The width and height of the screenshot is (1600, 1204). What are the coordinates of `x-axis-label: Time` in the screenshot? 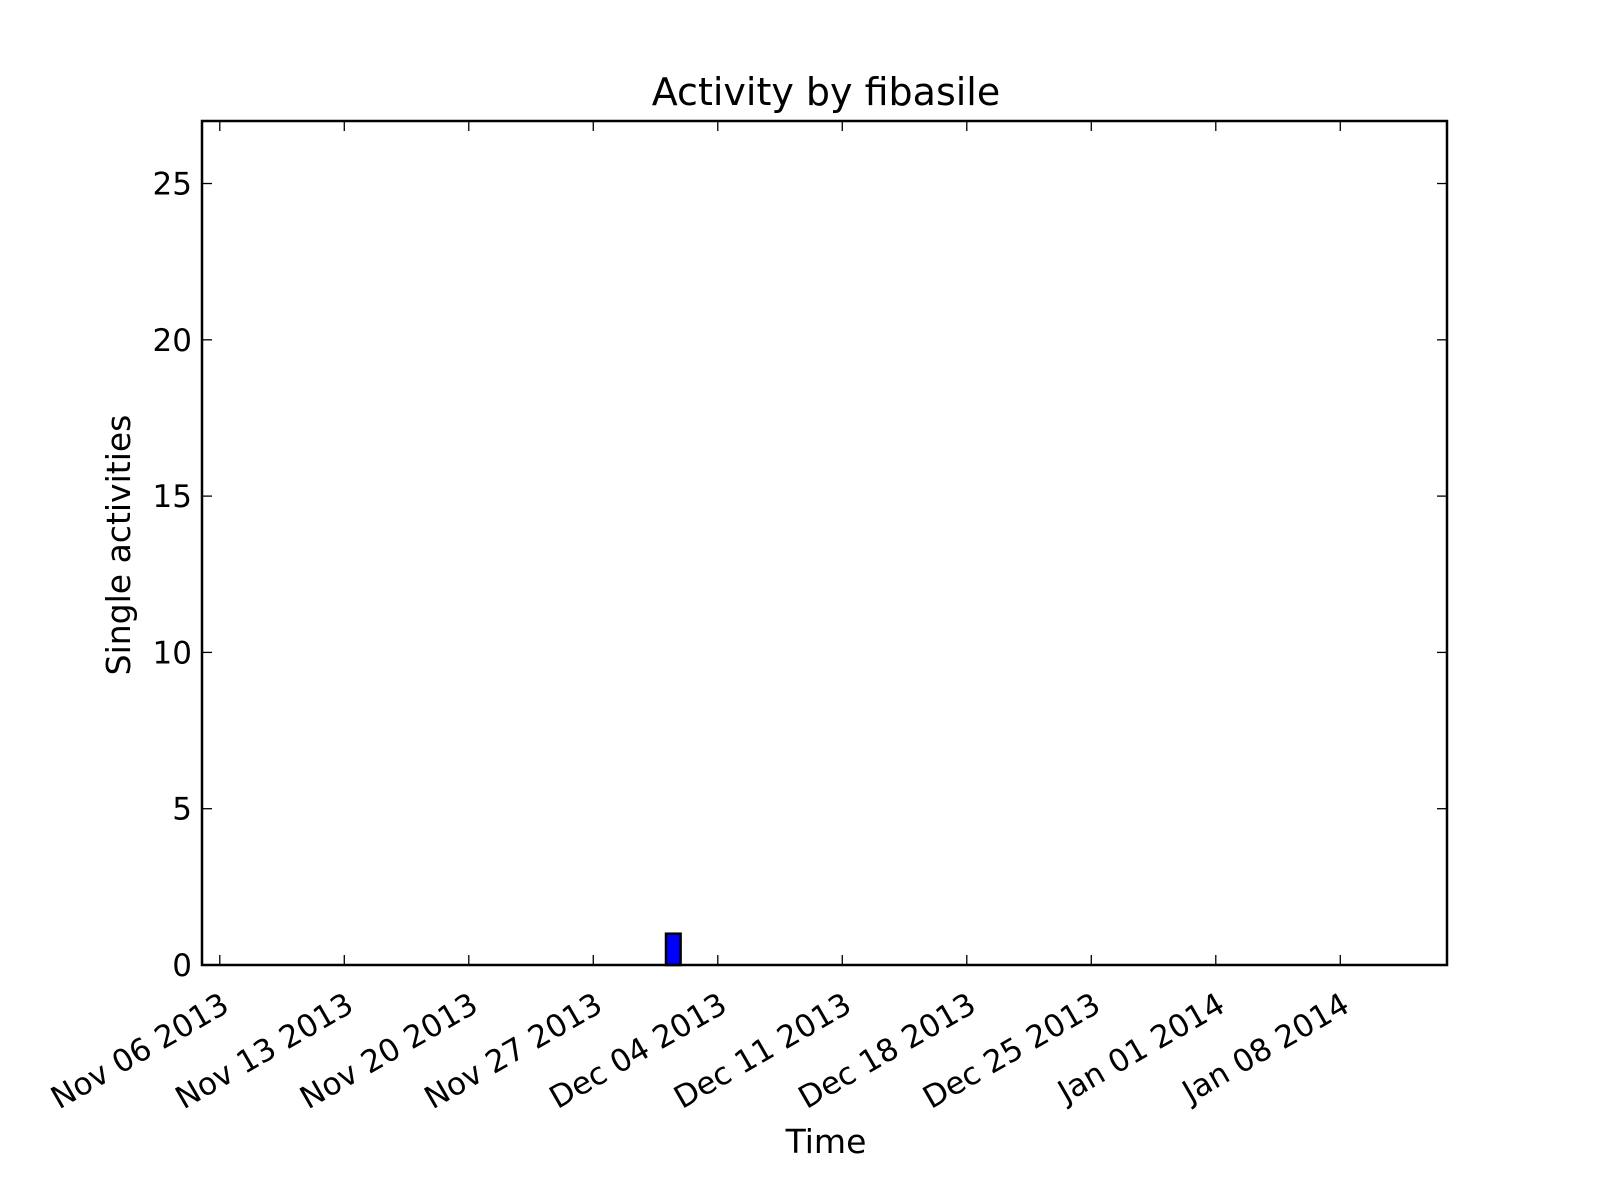 It's located at (826, 1141).